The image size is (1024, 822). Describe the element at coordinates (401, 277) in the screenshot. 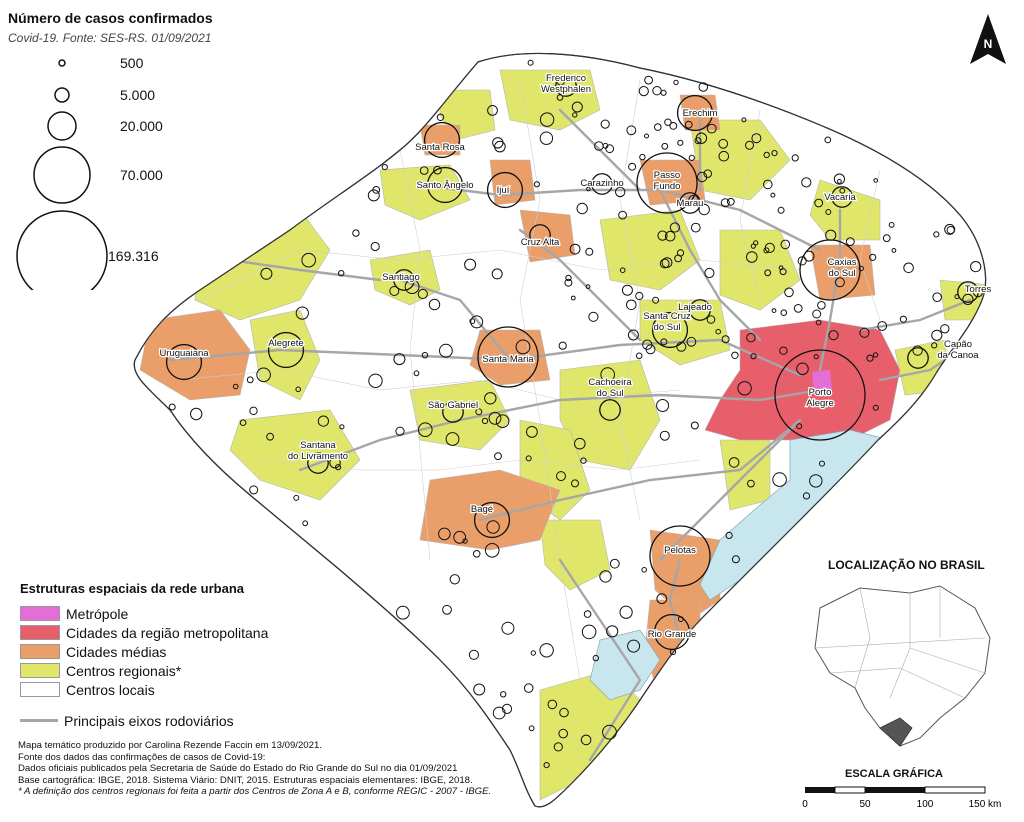

I see `city-label: Santiago` at that location.